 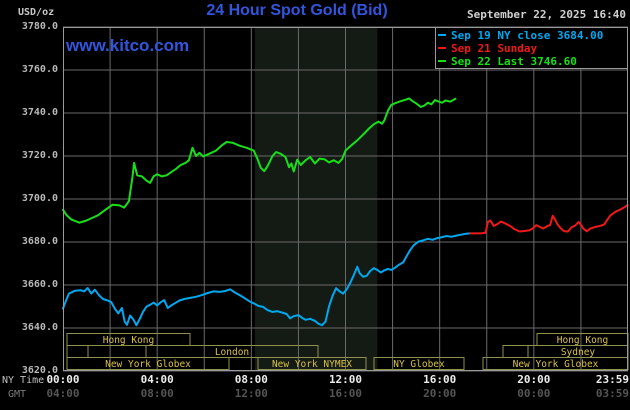 I want to click on kitco-watermark: www.kitco.com, so click(x=128, y=45).